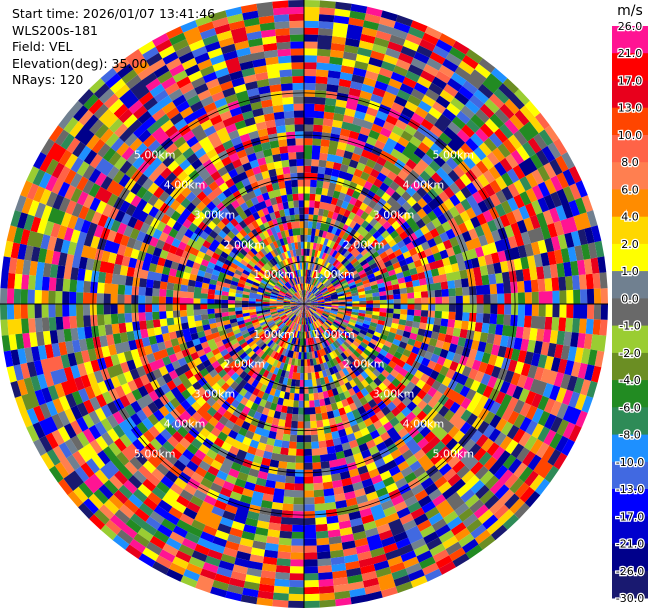 Image resolution: width=650 pixels, height=610 pixels. What do you see at coordinates (215, 394) in the screenshot?
I see `range-label-3-2: 3.00km` at bounding box center [215, 394].